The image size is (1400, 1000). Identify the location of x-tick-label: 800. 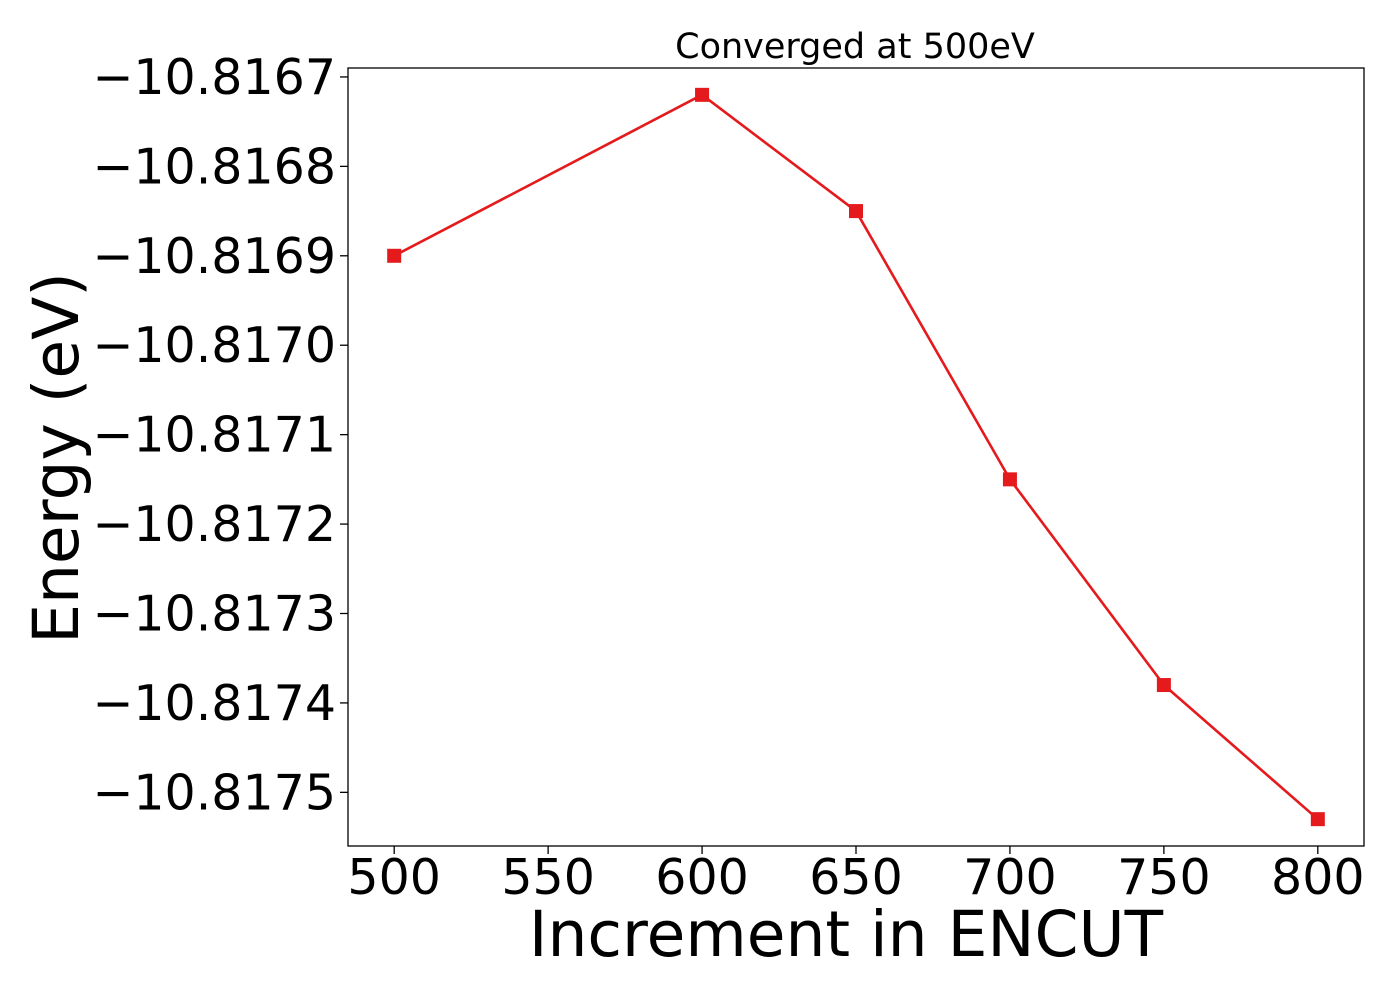
(1318, 877).